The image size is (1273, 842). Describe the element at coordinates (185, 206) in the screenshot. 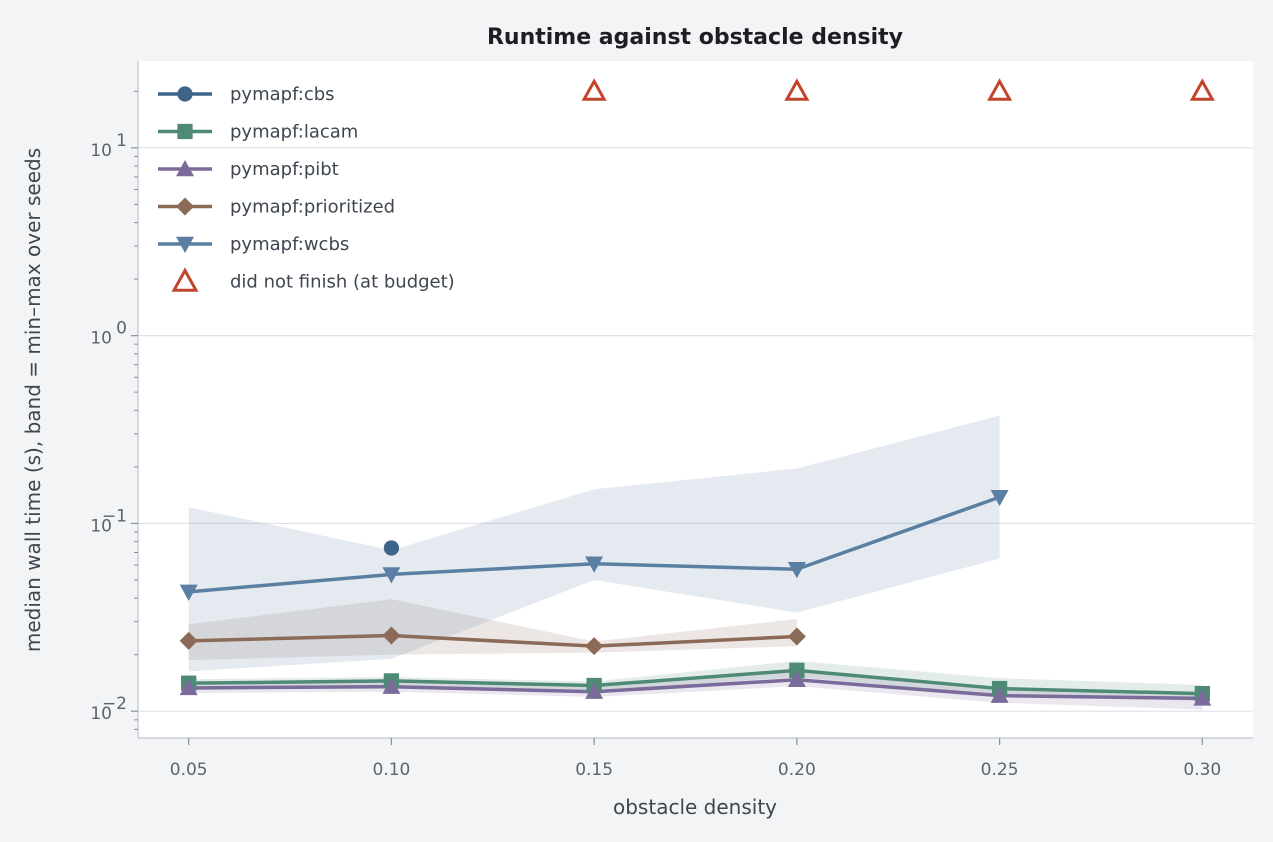

I see `legend-marker-pymapf-prioritized` at that location.